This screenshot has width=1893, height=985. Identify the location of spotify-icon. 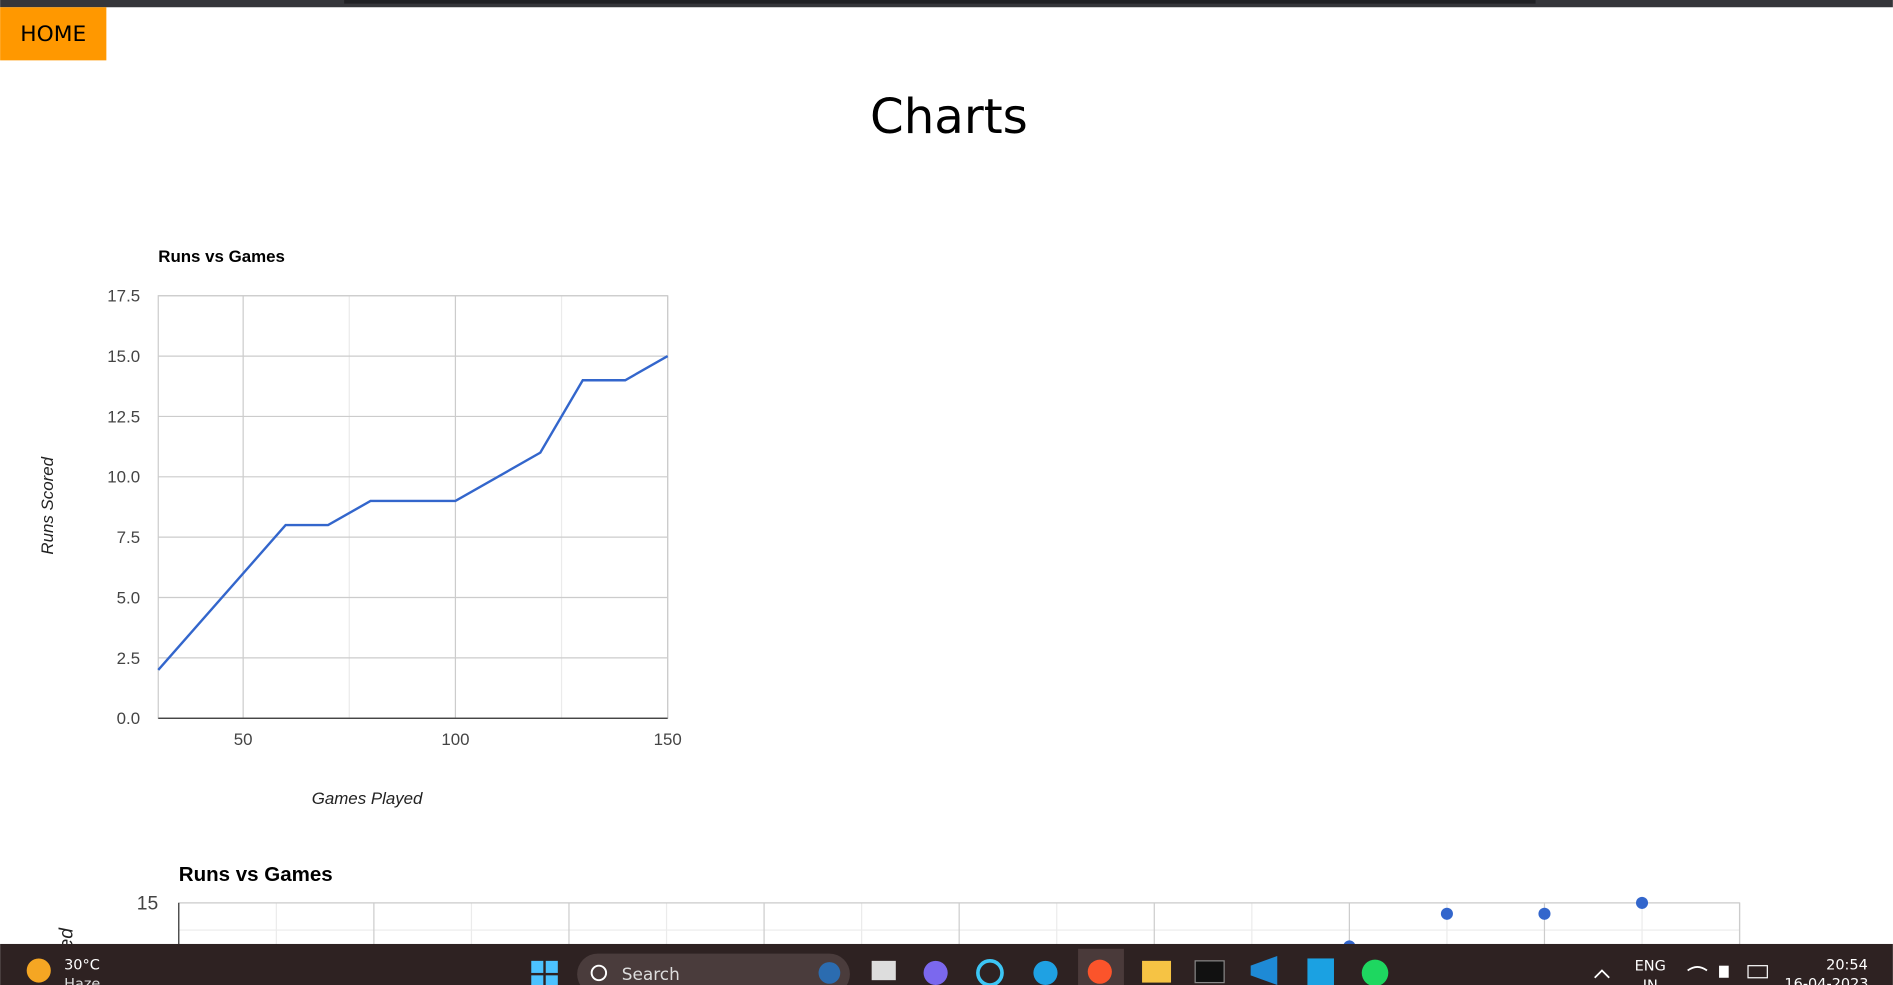
(1375, 972).